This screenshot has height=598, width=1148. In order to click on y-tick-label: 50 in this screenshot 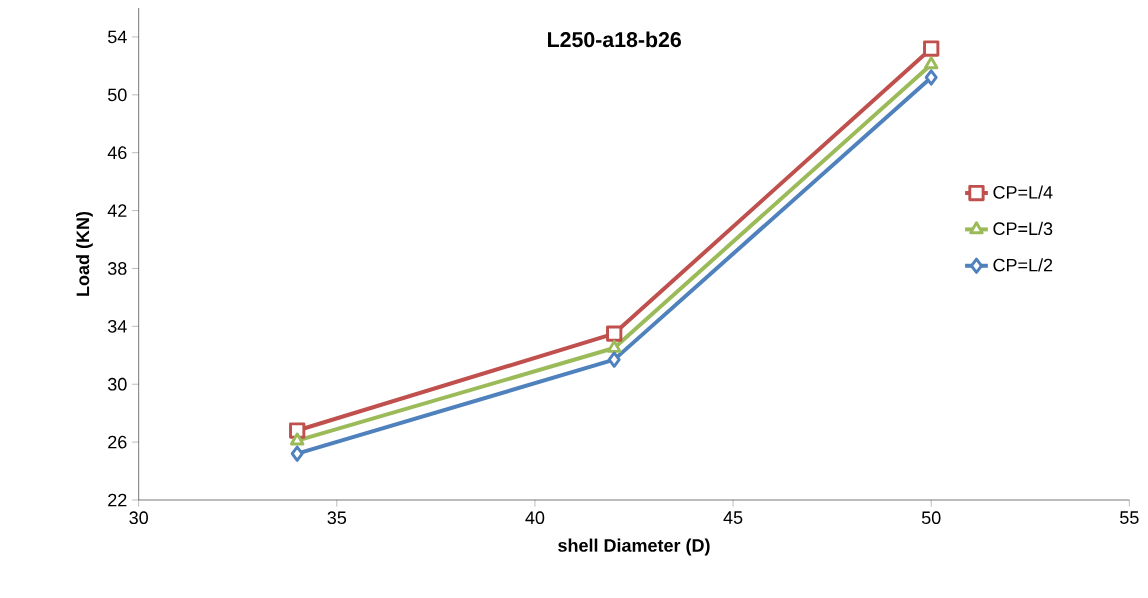, I will do `click(117, 95)`.